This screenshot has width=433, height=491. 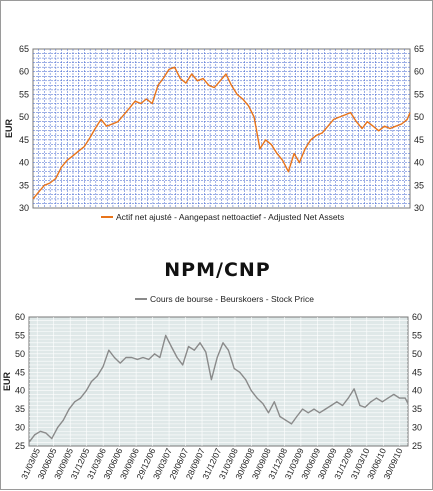 I want to click on y-tick-label-left: 25, so click(x=20, y=446).